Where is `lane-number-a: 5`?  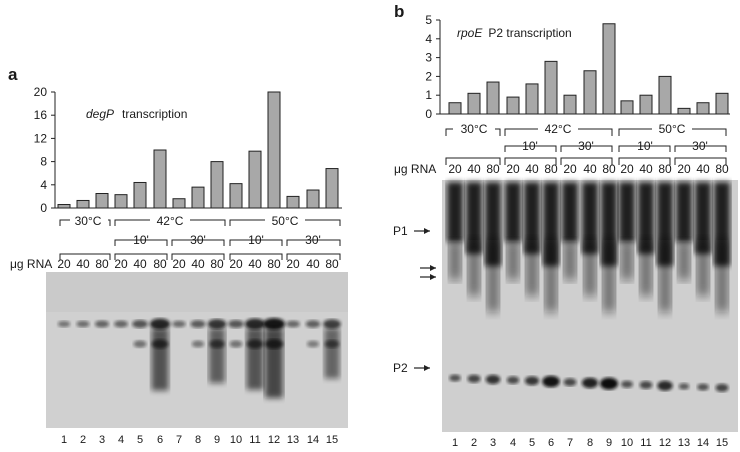 lane-number-a: 5 is located at coordinates (140, 440).